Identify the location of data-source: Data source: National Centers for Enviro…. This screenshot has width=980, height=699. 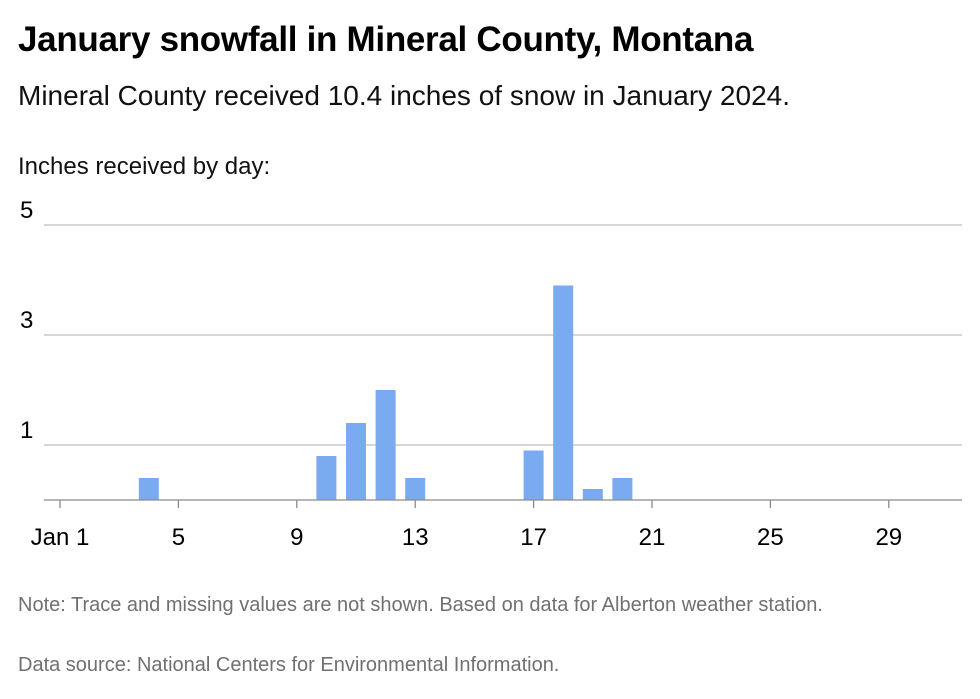
(289, 665).